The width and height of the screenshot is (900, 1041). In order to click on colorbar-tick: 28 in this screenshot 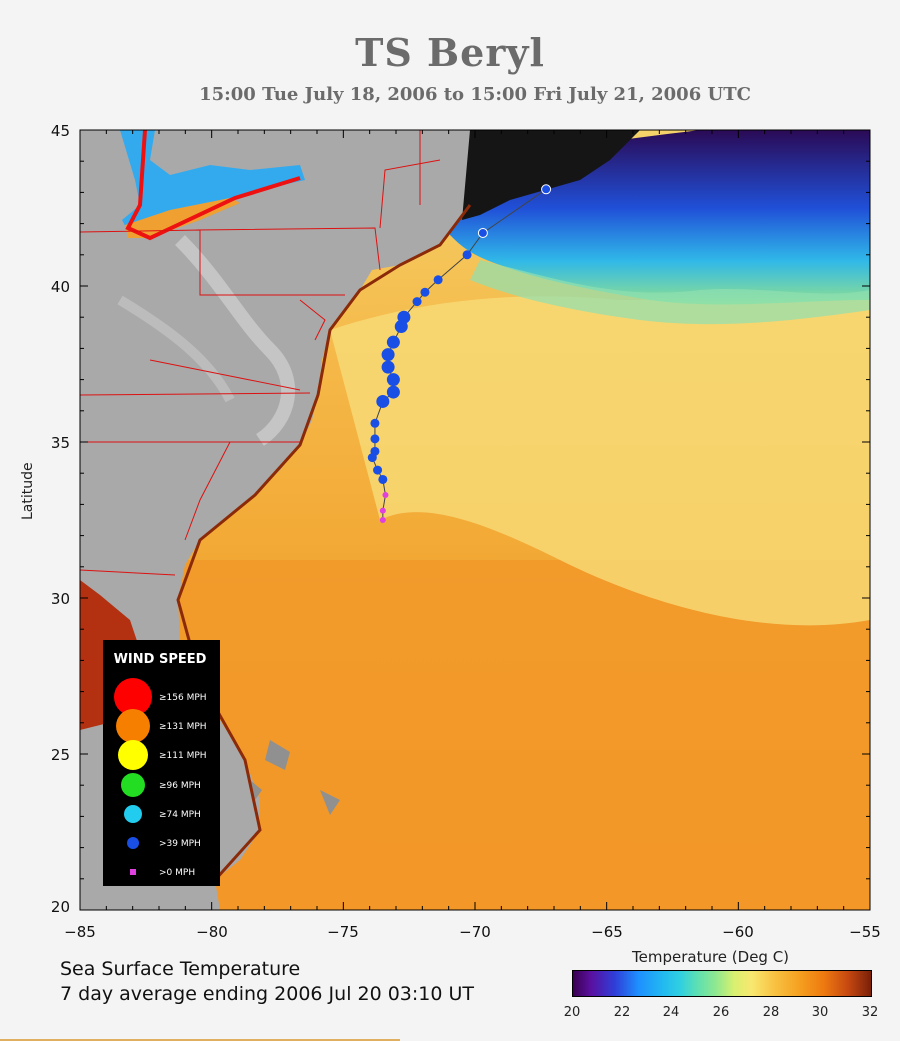, I will do `click(771, 1012)`.